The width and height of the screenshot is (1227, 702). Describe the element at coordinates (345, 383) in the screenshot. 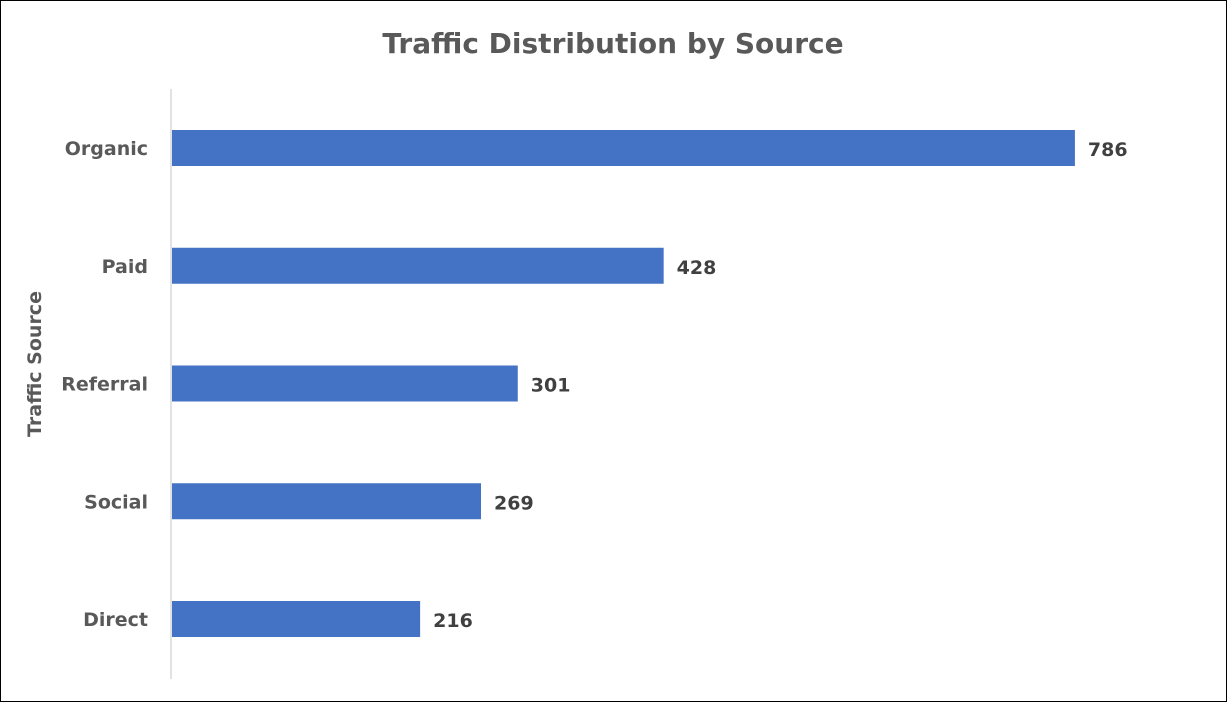

I see `bar-referral` at that location.